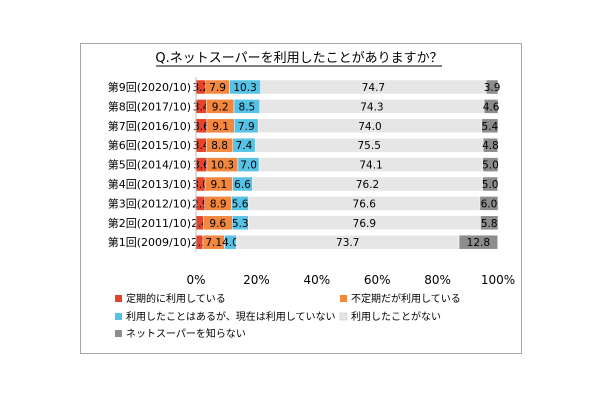  I want to click on data-label: 9.2, so click(220, 107).